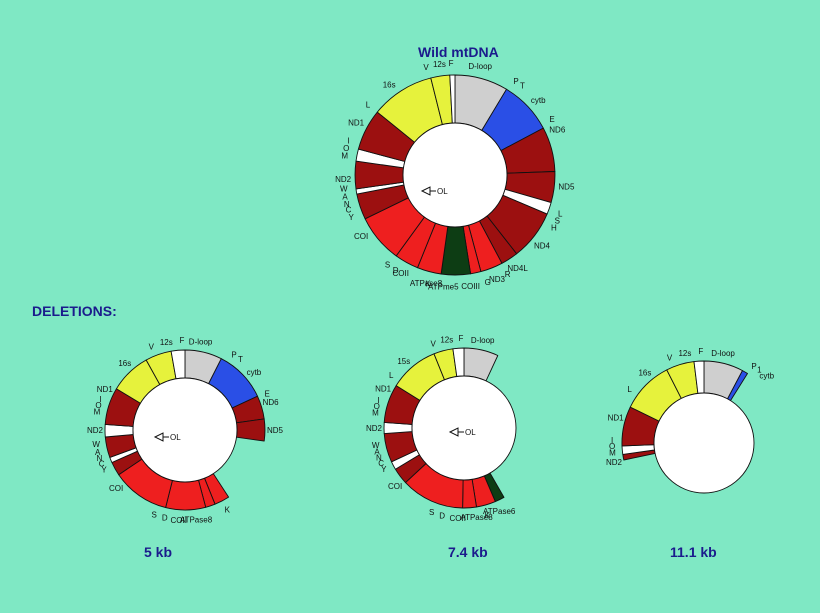  What do you see at coordinates (766, 376) in the screenshot?
I see `del11-gene-label-3: cytb` at bounding box center [766, 376].